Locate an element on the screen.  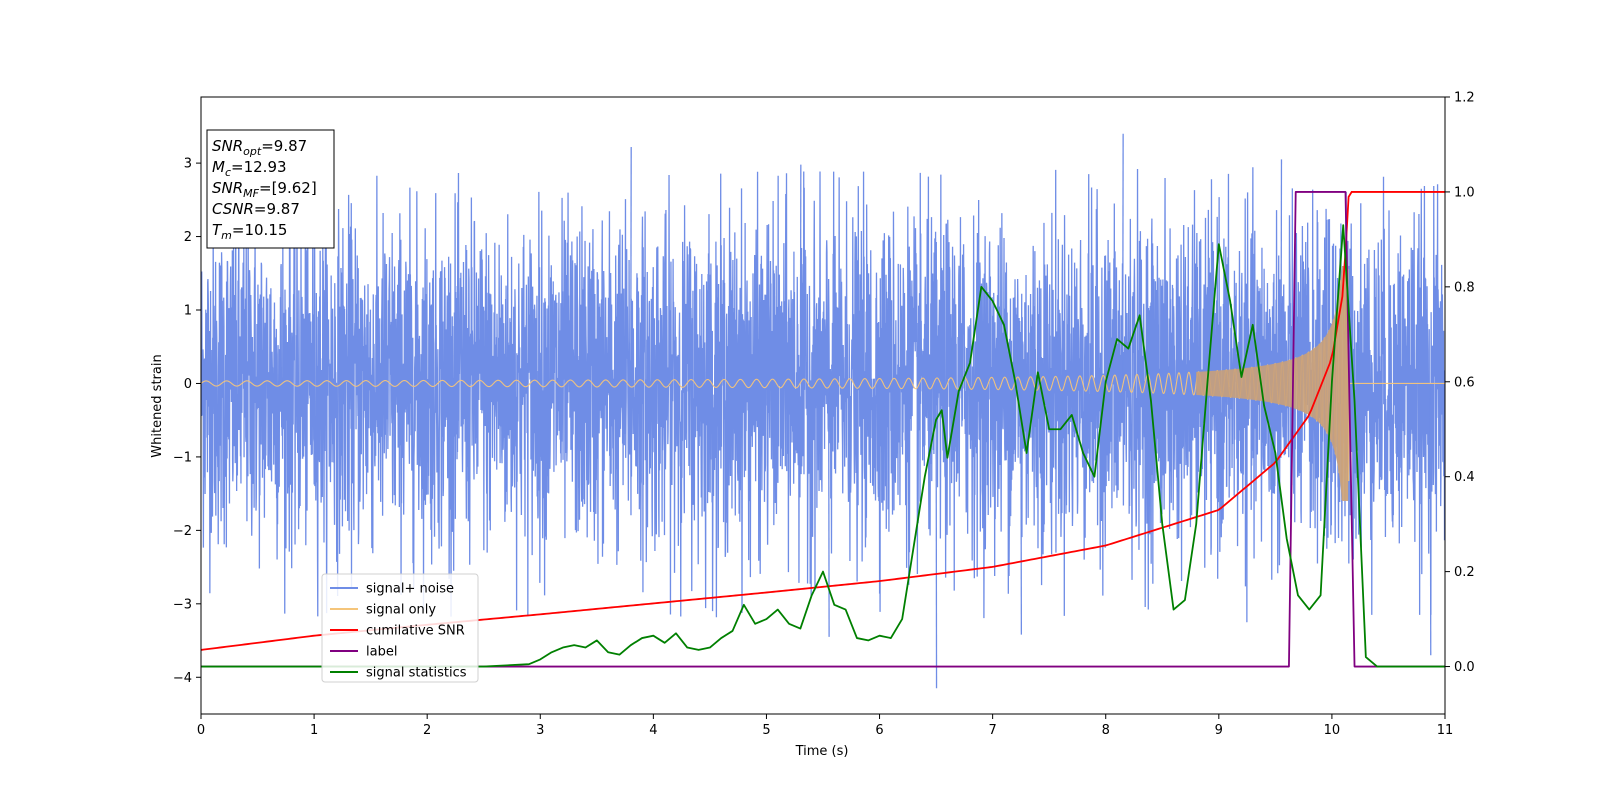
info-line: Tm=10.15 is located at coordinates (249, 231).